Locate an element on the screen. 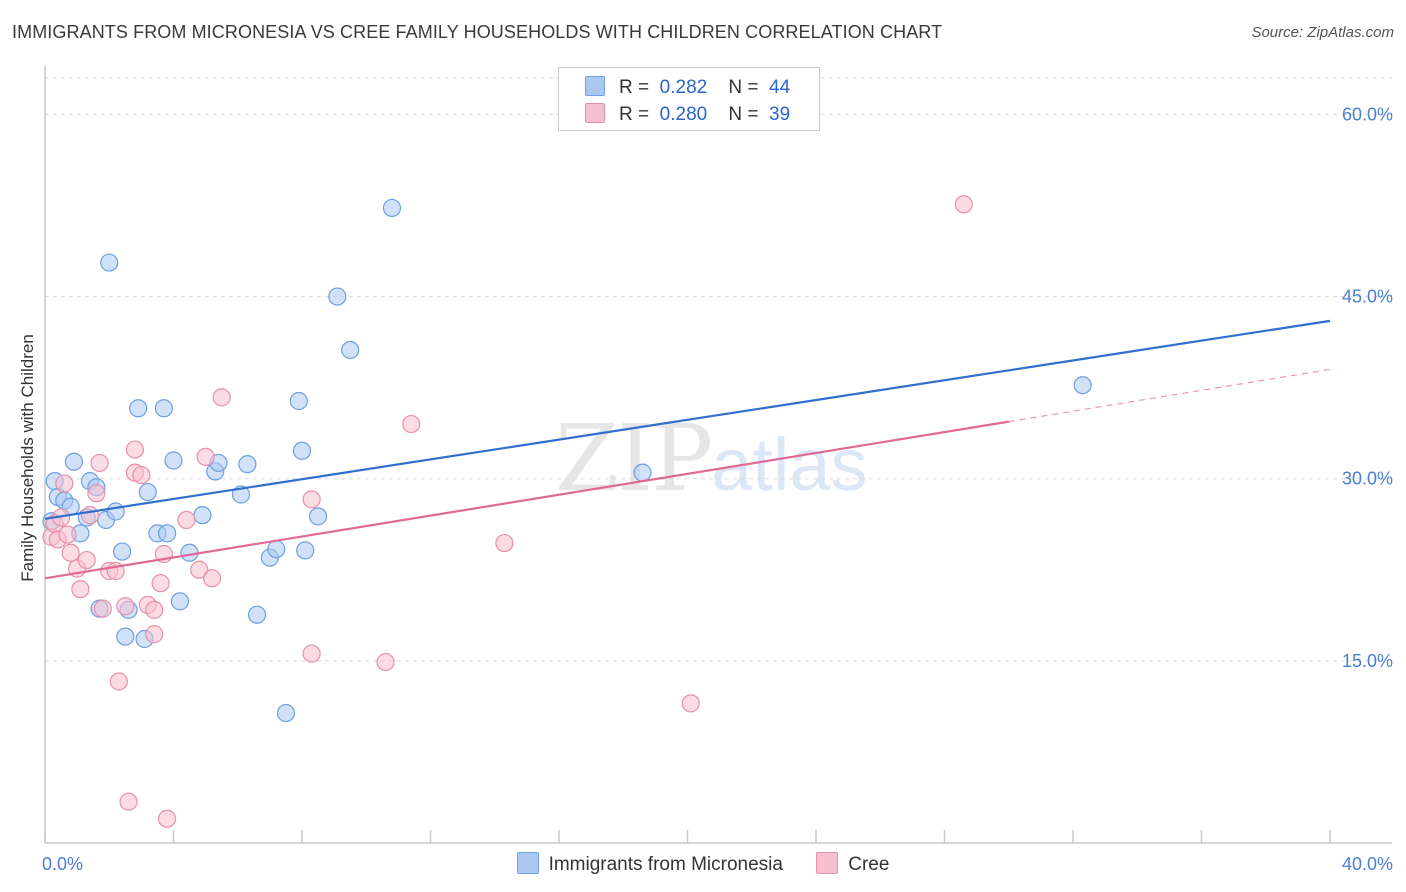 The width and height of the screenshot is (1406, 892). source-label: Source: ZipAtlas.com is located at coordinates (1322, 32).